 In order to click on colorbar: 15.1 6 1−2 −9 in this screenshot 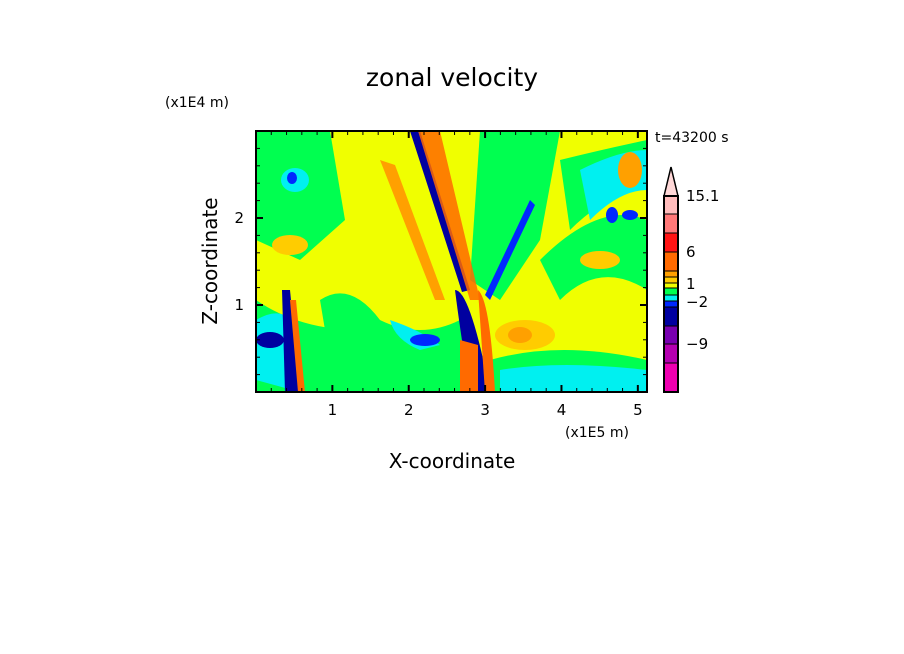, I will do `click(691, 279)`.